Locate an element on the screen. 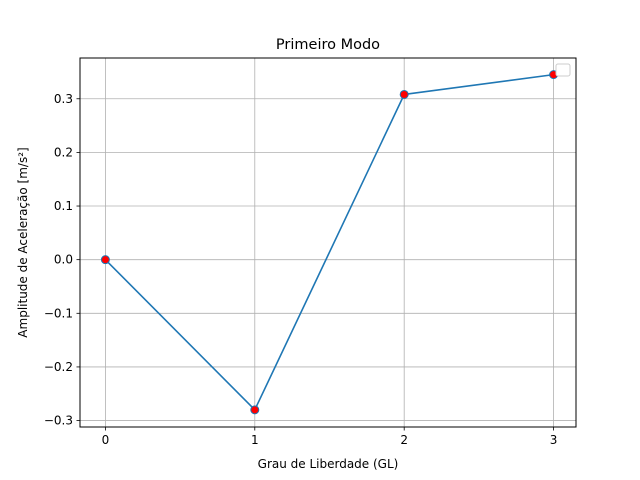 The height and width of the screenshot is (480, 640). y-tick-label: 0.0 is located at coordinates (63, 260).